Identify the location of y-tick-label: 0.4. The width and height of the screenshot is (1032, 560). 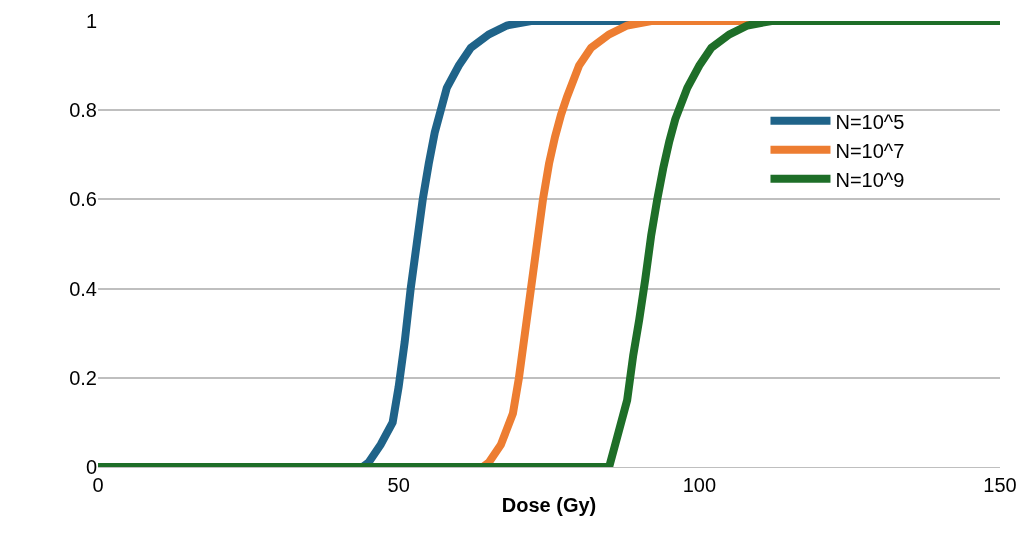
(83, 288).